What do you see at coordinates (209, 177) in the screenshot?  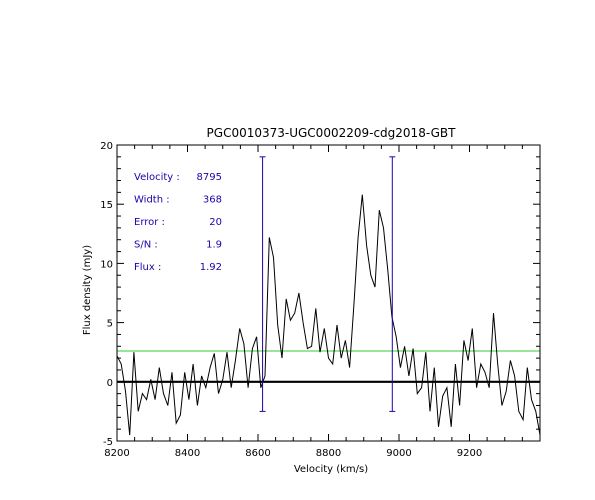 I see `info-value: 8795` at bounding box center [209, 177].